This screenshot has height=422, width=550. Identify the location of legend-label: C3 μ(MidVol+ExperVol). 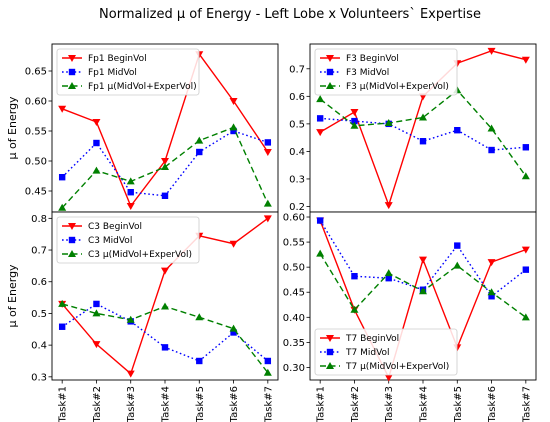
(140, 255).